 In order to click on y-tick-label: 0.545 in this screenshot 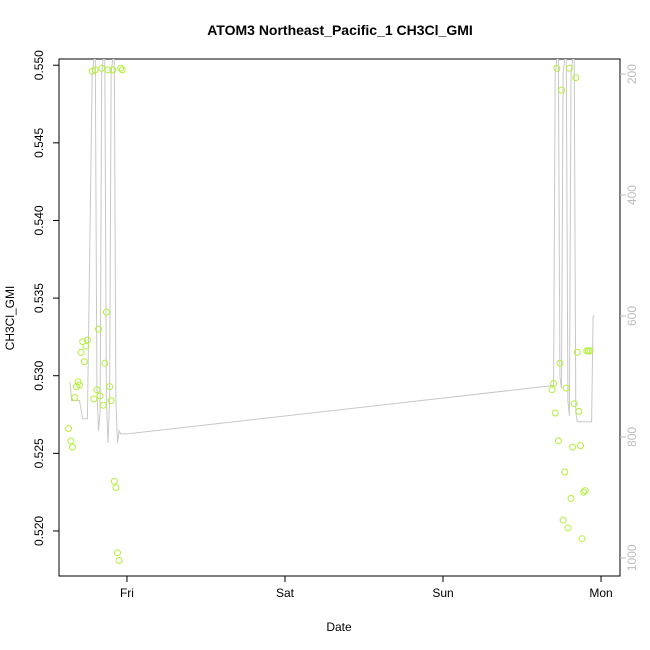, I will do `click(39, 142)`.